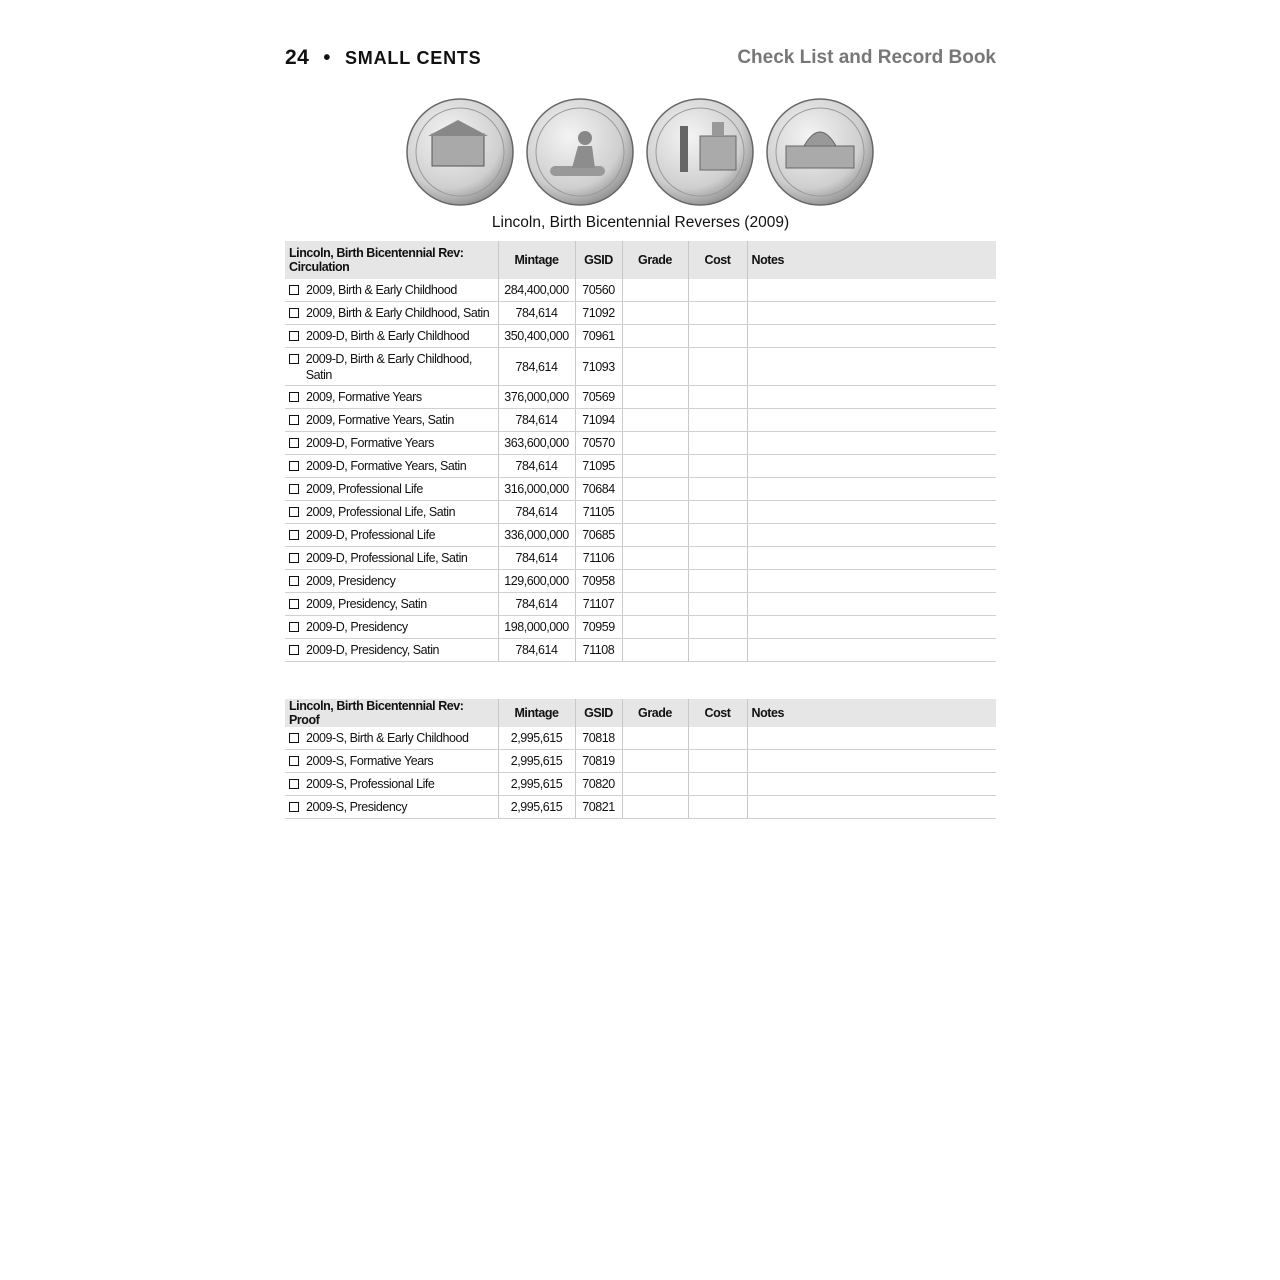 This screenshot has height=1280, width=1280. Describe the element at coordinates (598, 535) in the screenshot. I see `cell-gsid: 70685` at that location.